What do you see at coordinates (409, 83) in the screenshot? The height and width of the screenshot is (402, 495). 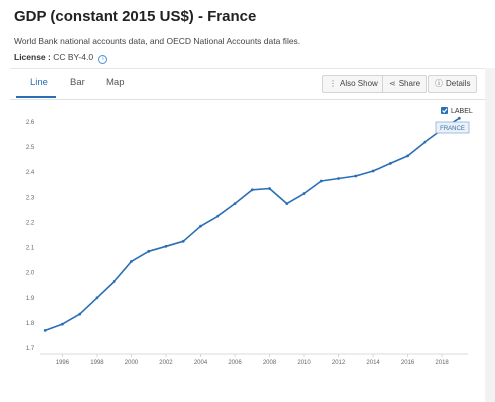 I see `share-label: Share` at bounding box center [409, 83].